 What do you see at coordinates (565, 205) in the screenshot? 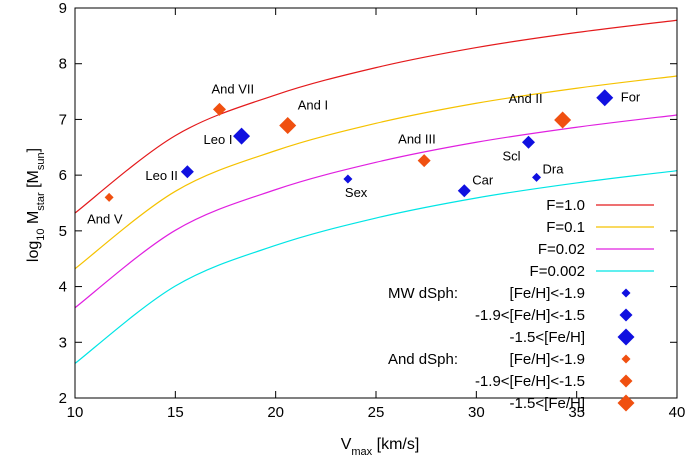
I see `legend-label: F=1.0` at bounding box center [565, 205].